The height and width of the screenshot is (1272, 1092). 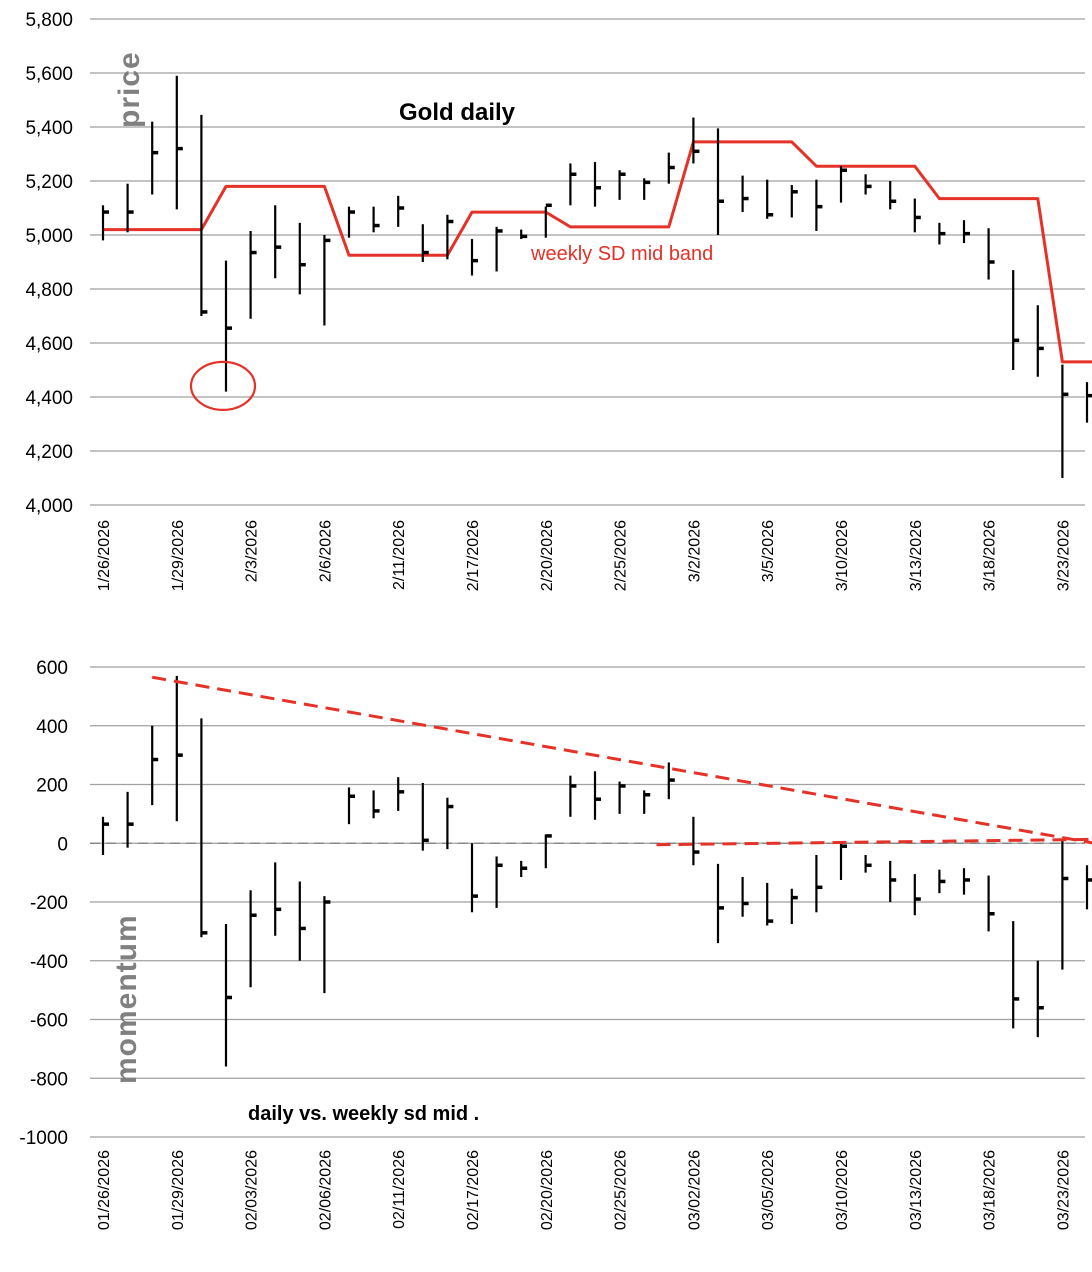 What do you see at coordinates (49, 903) in the screenshot?
I see `y-tick-label: -200` at bounding box center [49, 903].